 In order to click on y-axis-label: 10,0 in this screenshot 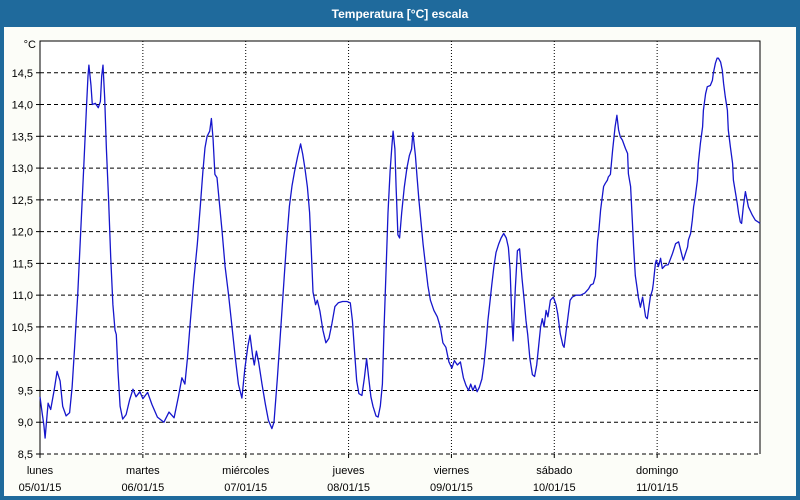, I will do `click(22, 360)`.